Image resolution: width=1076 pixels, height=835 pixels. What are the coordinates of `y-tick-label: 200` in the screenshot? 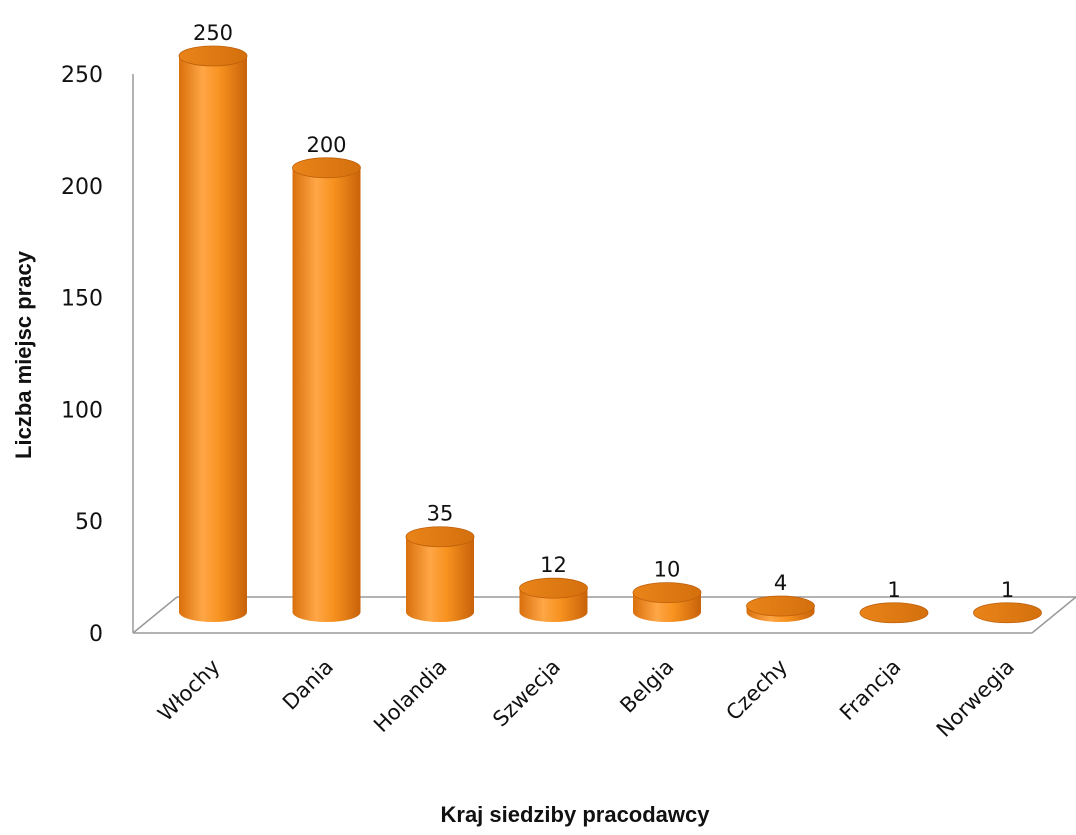 It's located at (82, 187).